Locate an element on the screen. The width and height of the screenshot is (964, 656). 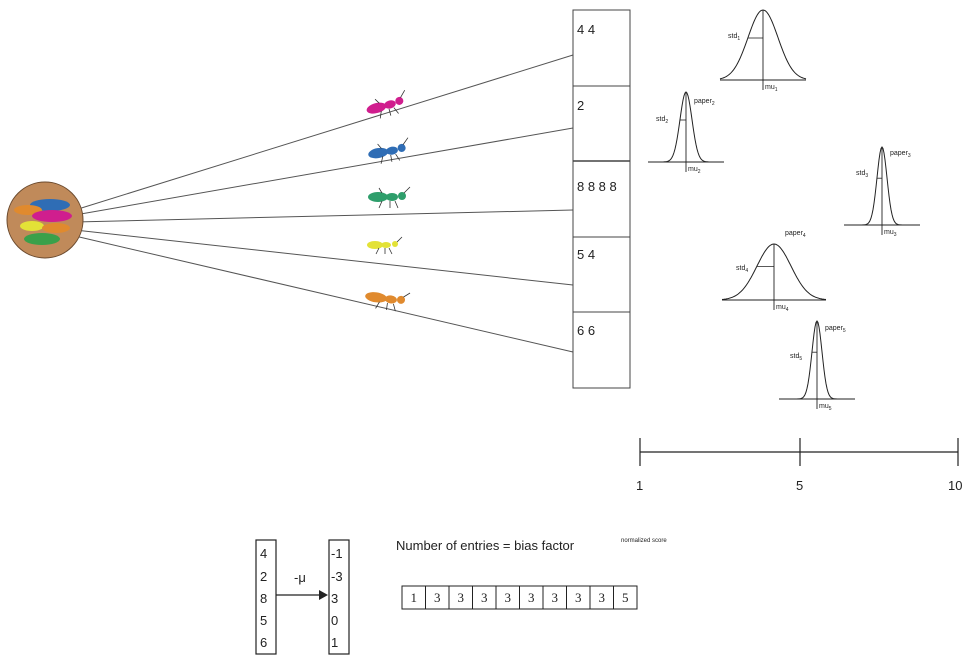
ant-nest is located at coordinates (45, 220).